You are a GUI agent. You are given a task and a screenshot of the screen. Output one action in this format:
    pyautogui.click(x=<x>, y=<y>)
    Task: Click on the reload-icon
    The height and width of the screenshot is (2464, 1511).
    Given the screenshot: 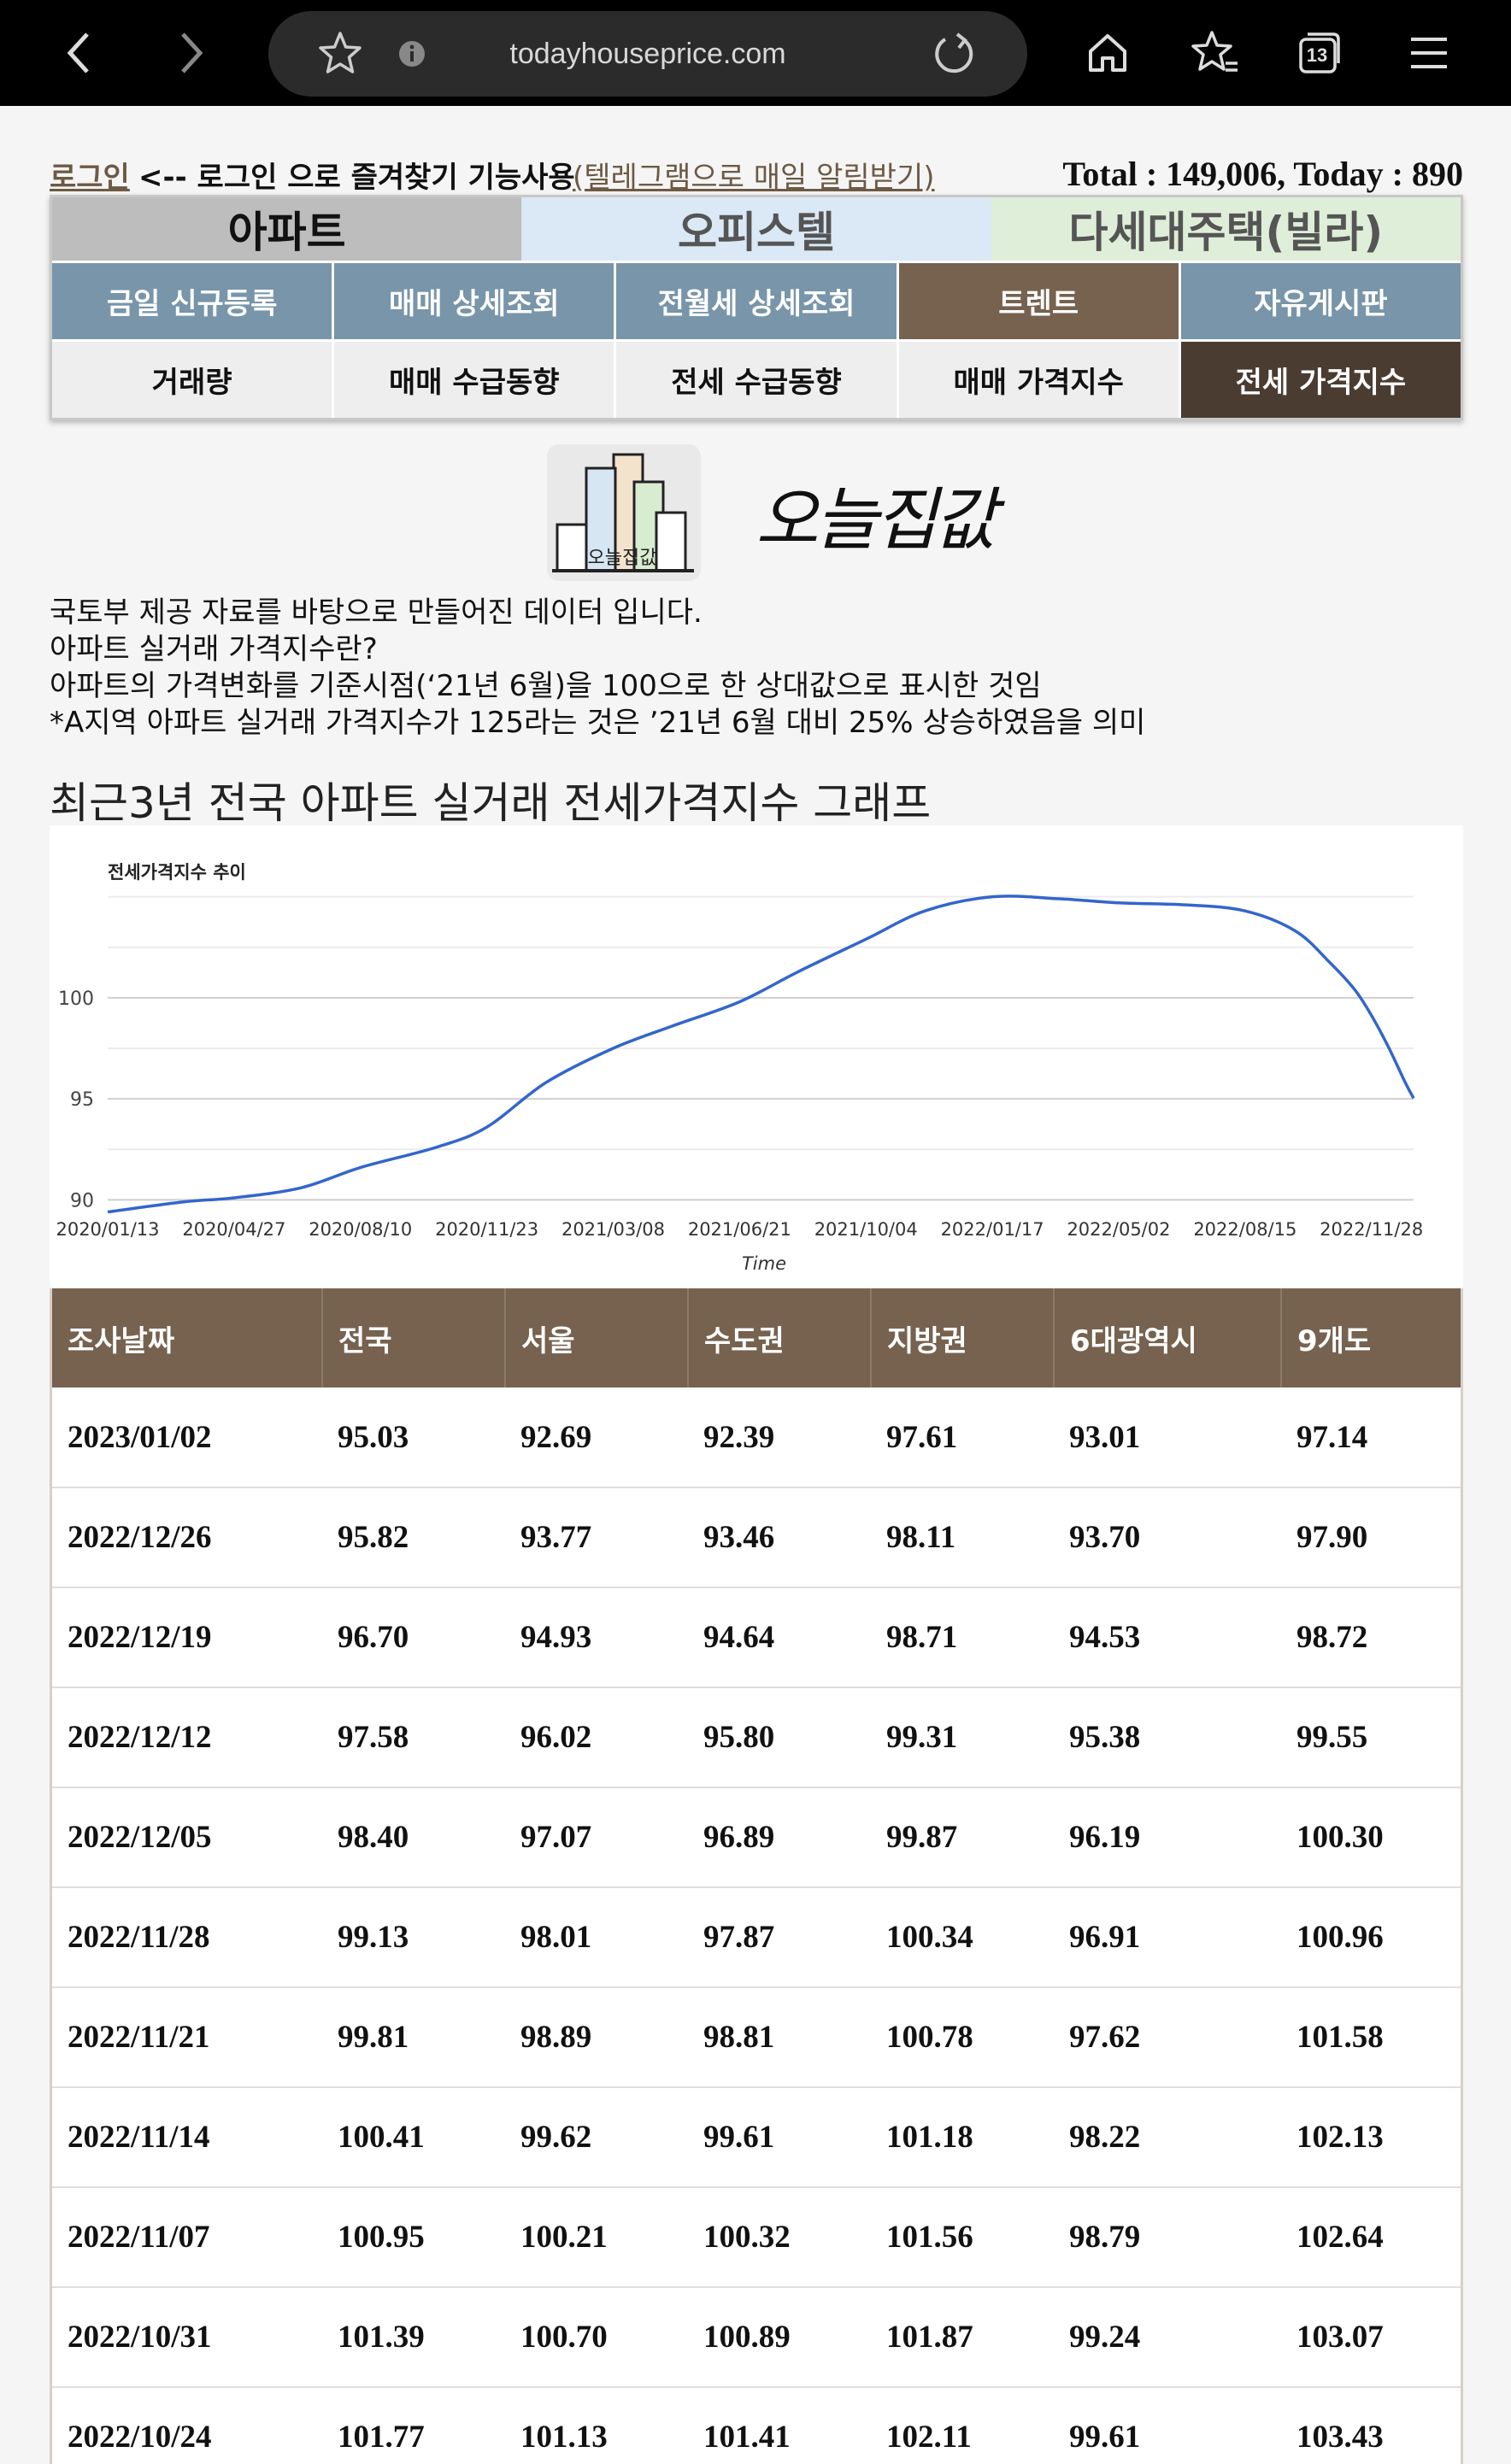 What is the action you would take?
    pyautogui.click(x=954, y=54)
    